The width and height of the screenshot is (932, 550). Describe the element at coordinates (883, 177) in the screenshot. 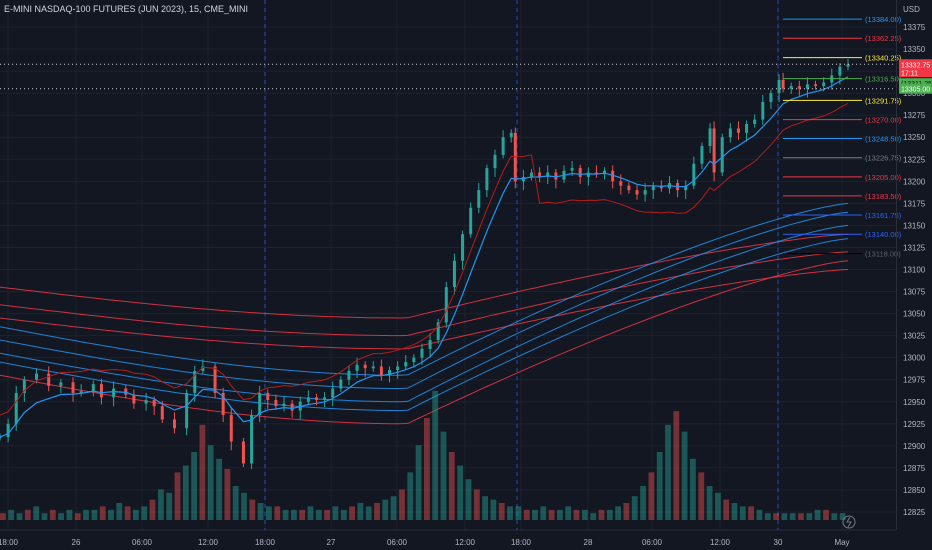

I see `level-label: (13205.00)` at that location.